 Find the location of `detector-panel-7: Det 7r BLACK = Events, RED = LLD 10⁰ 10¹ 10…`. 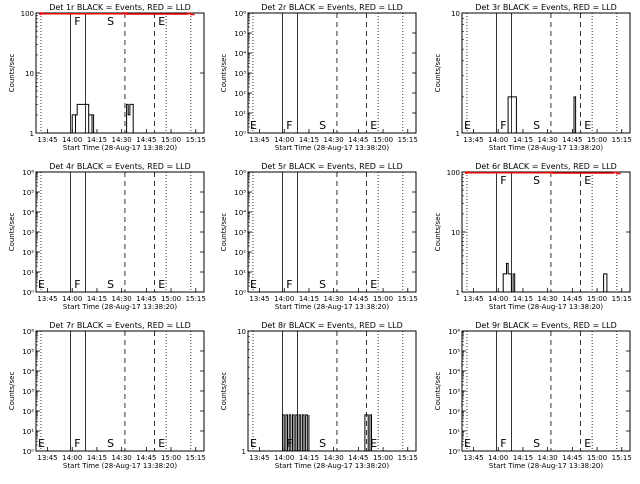

detector-panel-7: Det 7r BLACK = Events, RED = LLD 10⁰ 10¹ 10… is located at coordinates (107, 395).